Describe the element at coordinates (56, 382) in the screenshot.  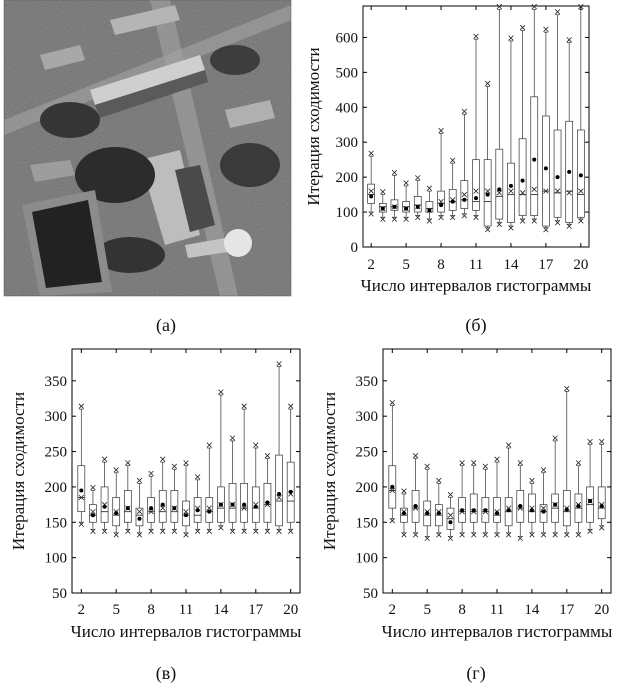
I see `y-tick-label: 350` at that location.